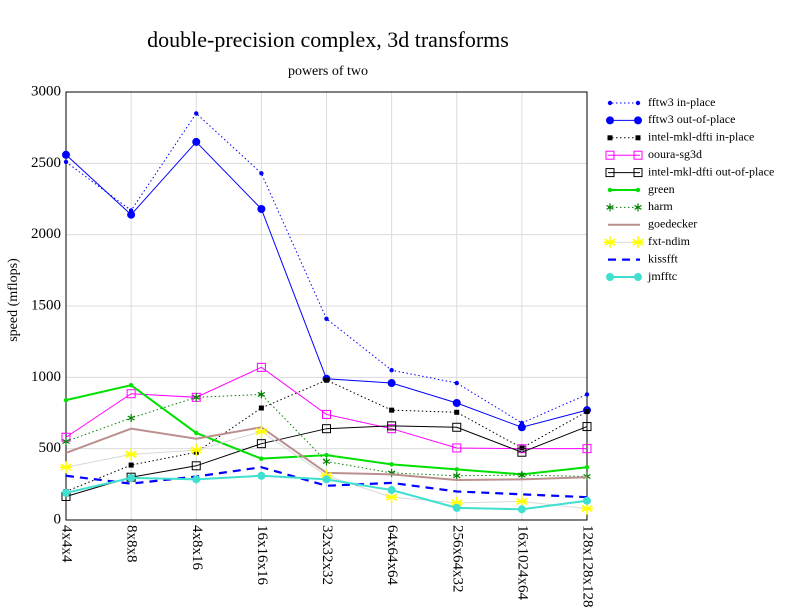 The image size is (792, 612). What do you see at coordinates (197, 548) in the screenshot?
I see `x-tick-label: 4x8x16` at bounding box center [197, 548].